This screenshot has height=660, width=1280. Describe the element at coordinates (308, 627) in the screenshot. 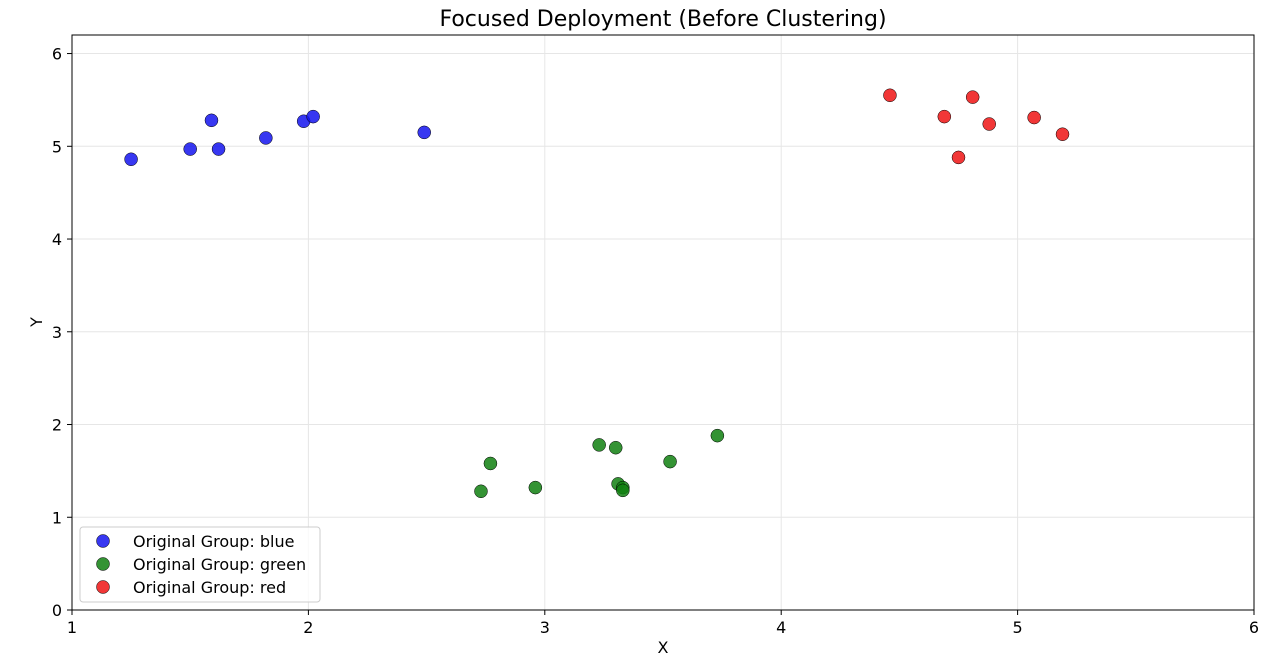

I see `x-tick-label: 2` at that location.